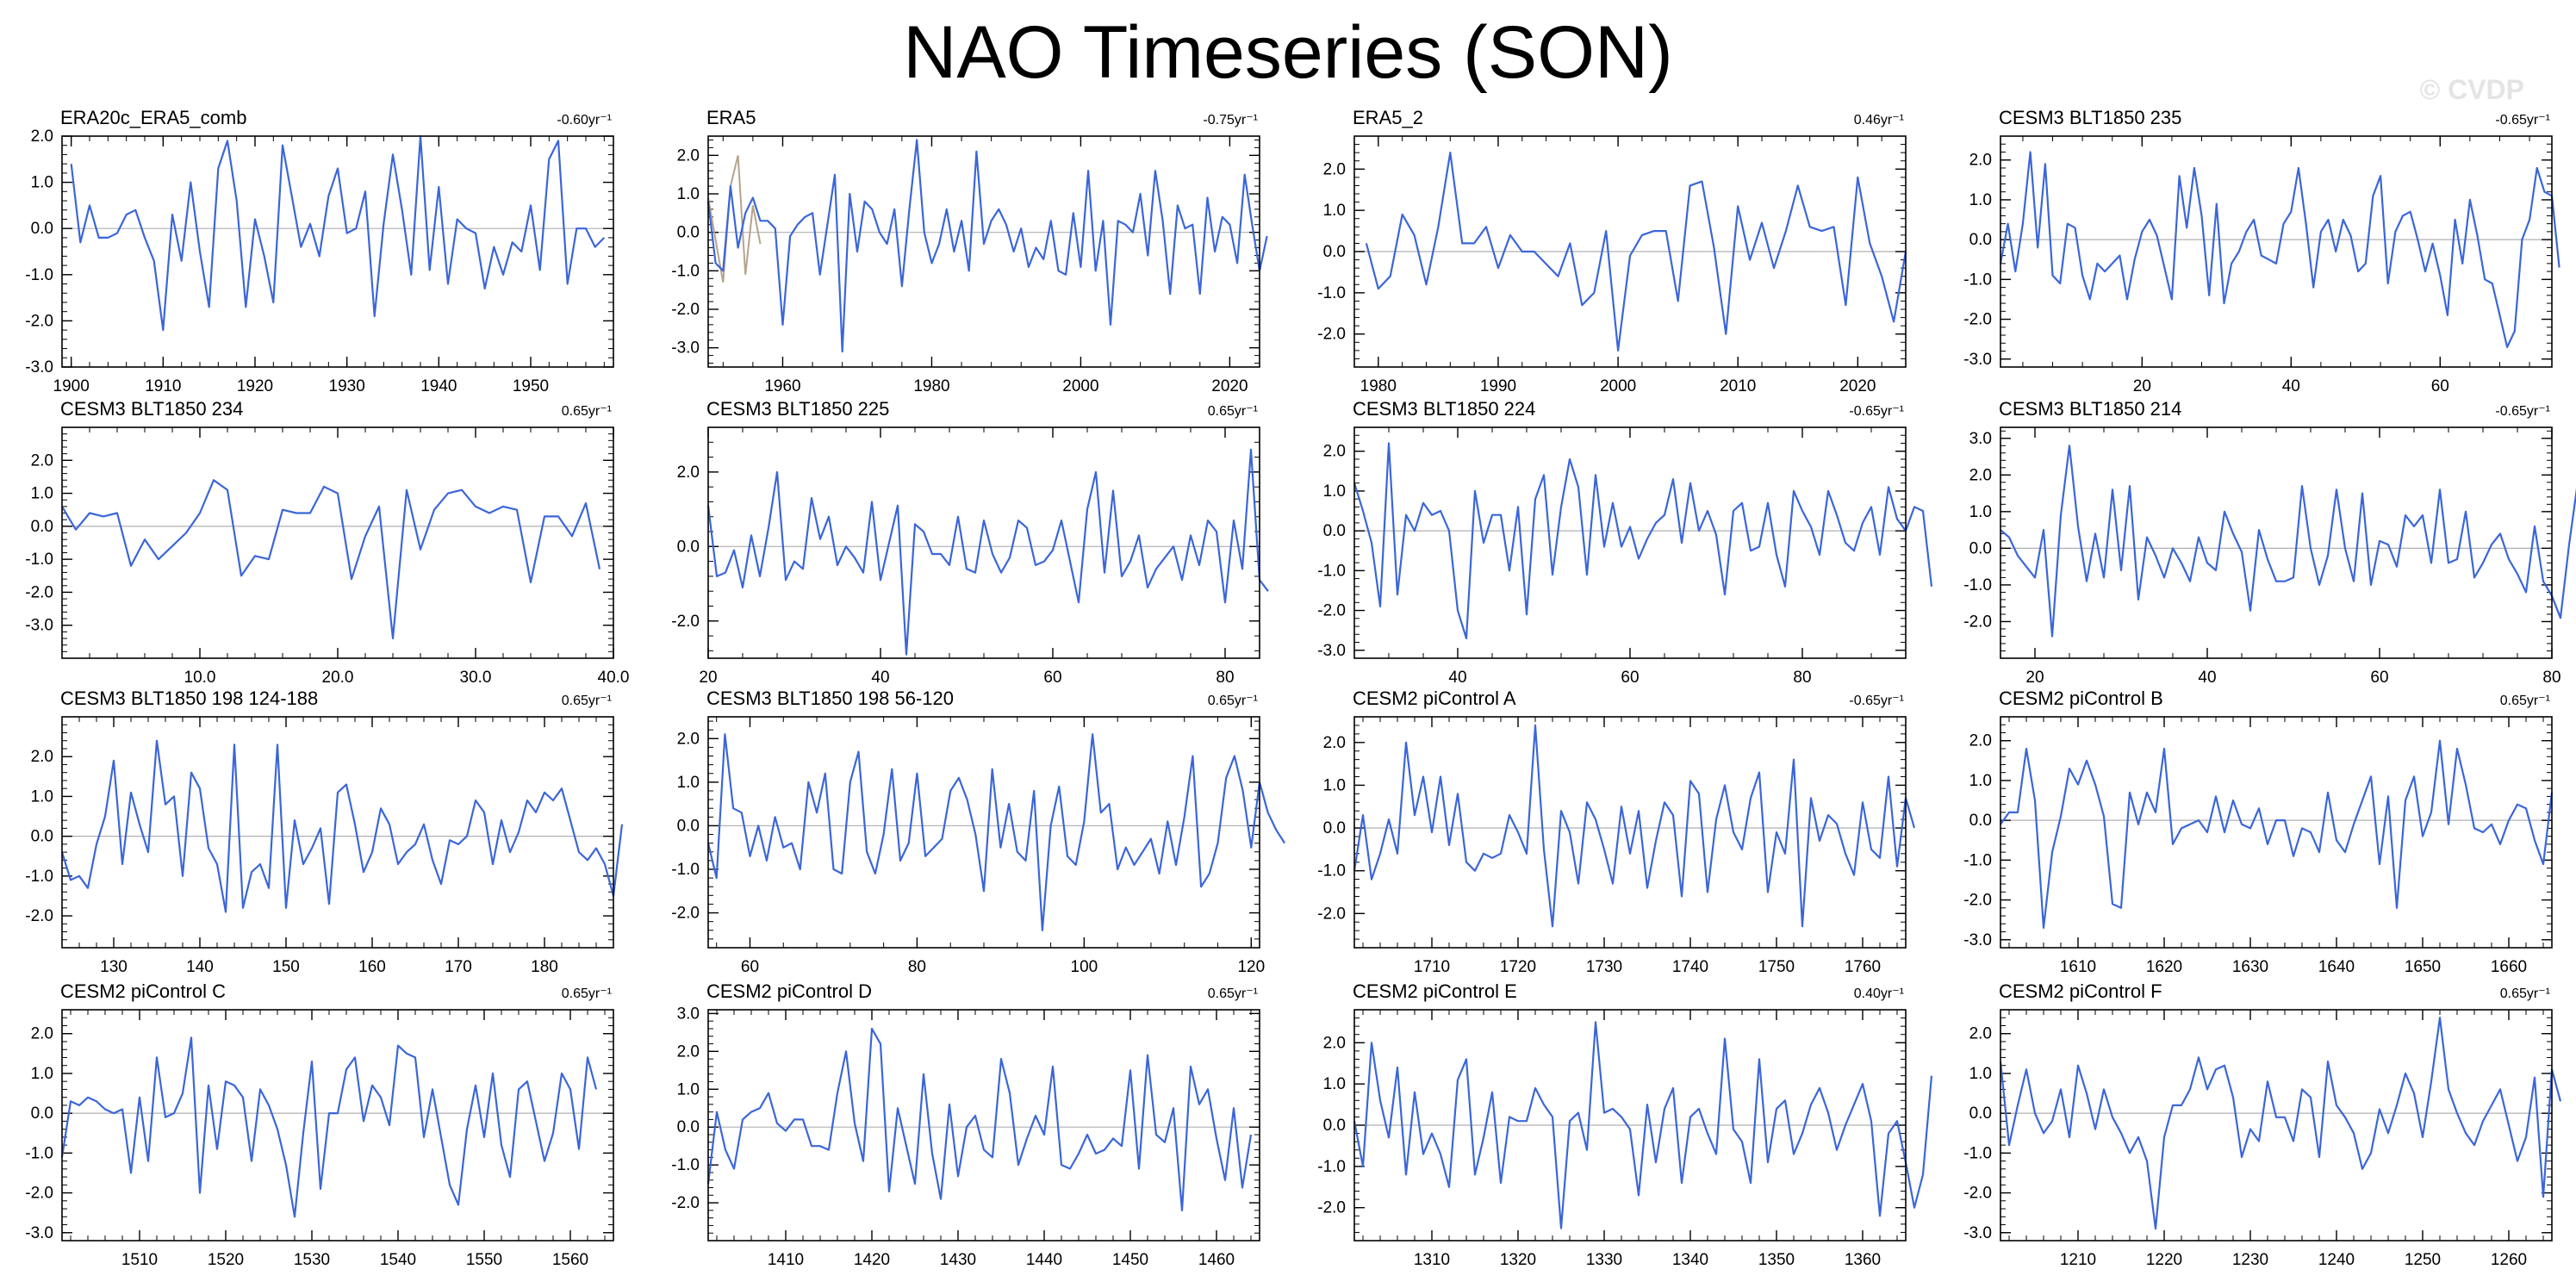 The width and height of the screenshot is (2576, 1282). I want to click on x-tick-label: 40, so click(1457, 678).